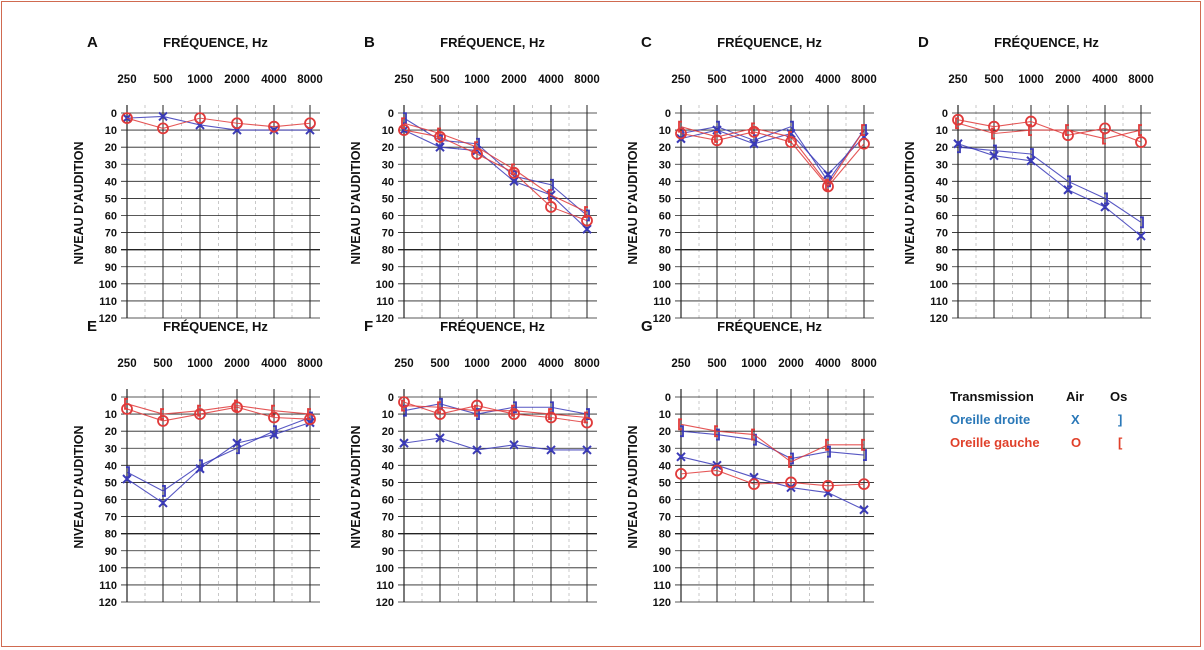  Describe the element at coordinates (772, 445) in the screenshot. I see `panel-g-right-bone-line` at that location.